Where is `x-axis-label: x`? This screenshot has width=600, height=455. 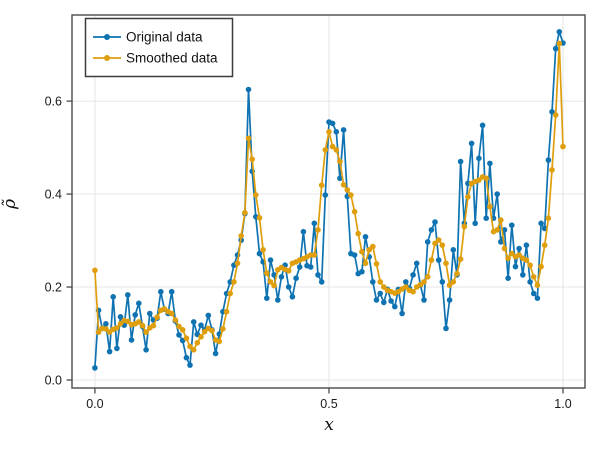
x-axis-label: x is located at coordinates (329, 425).